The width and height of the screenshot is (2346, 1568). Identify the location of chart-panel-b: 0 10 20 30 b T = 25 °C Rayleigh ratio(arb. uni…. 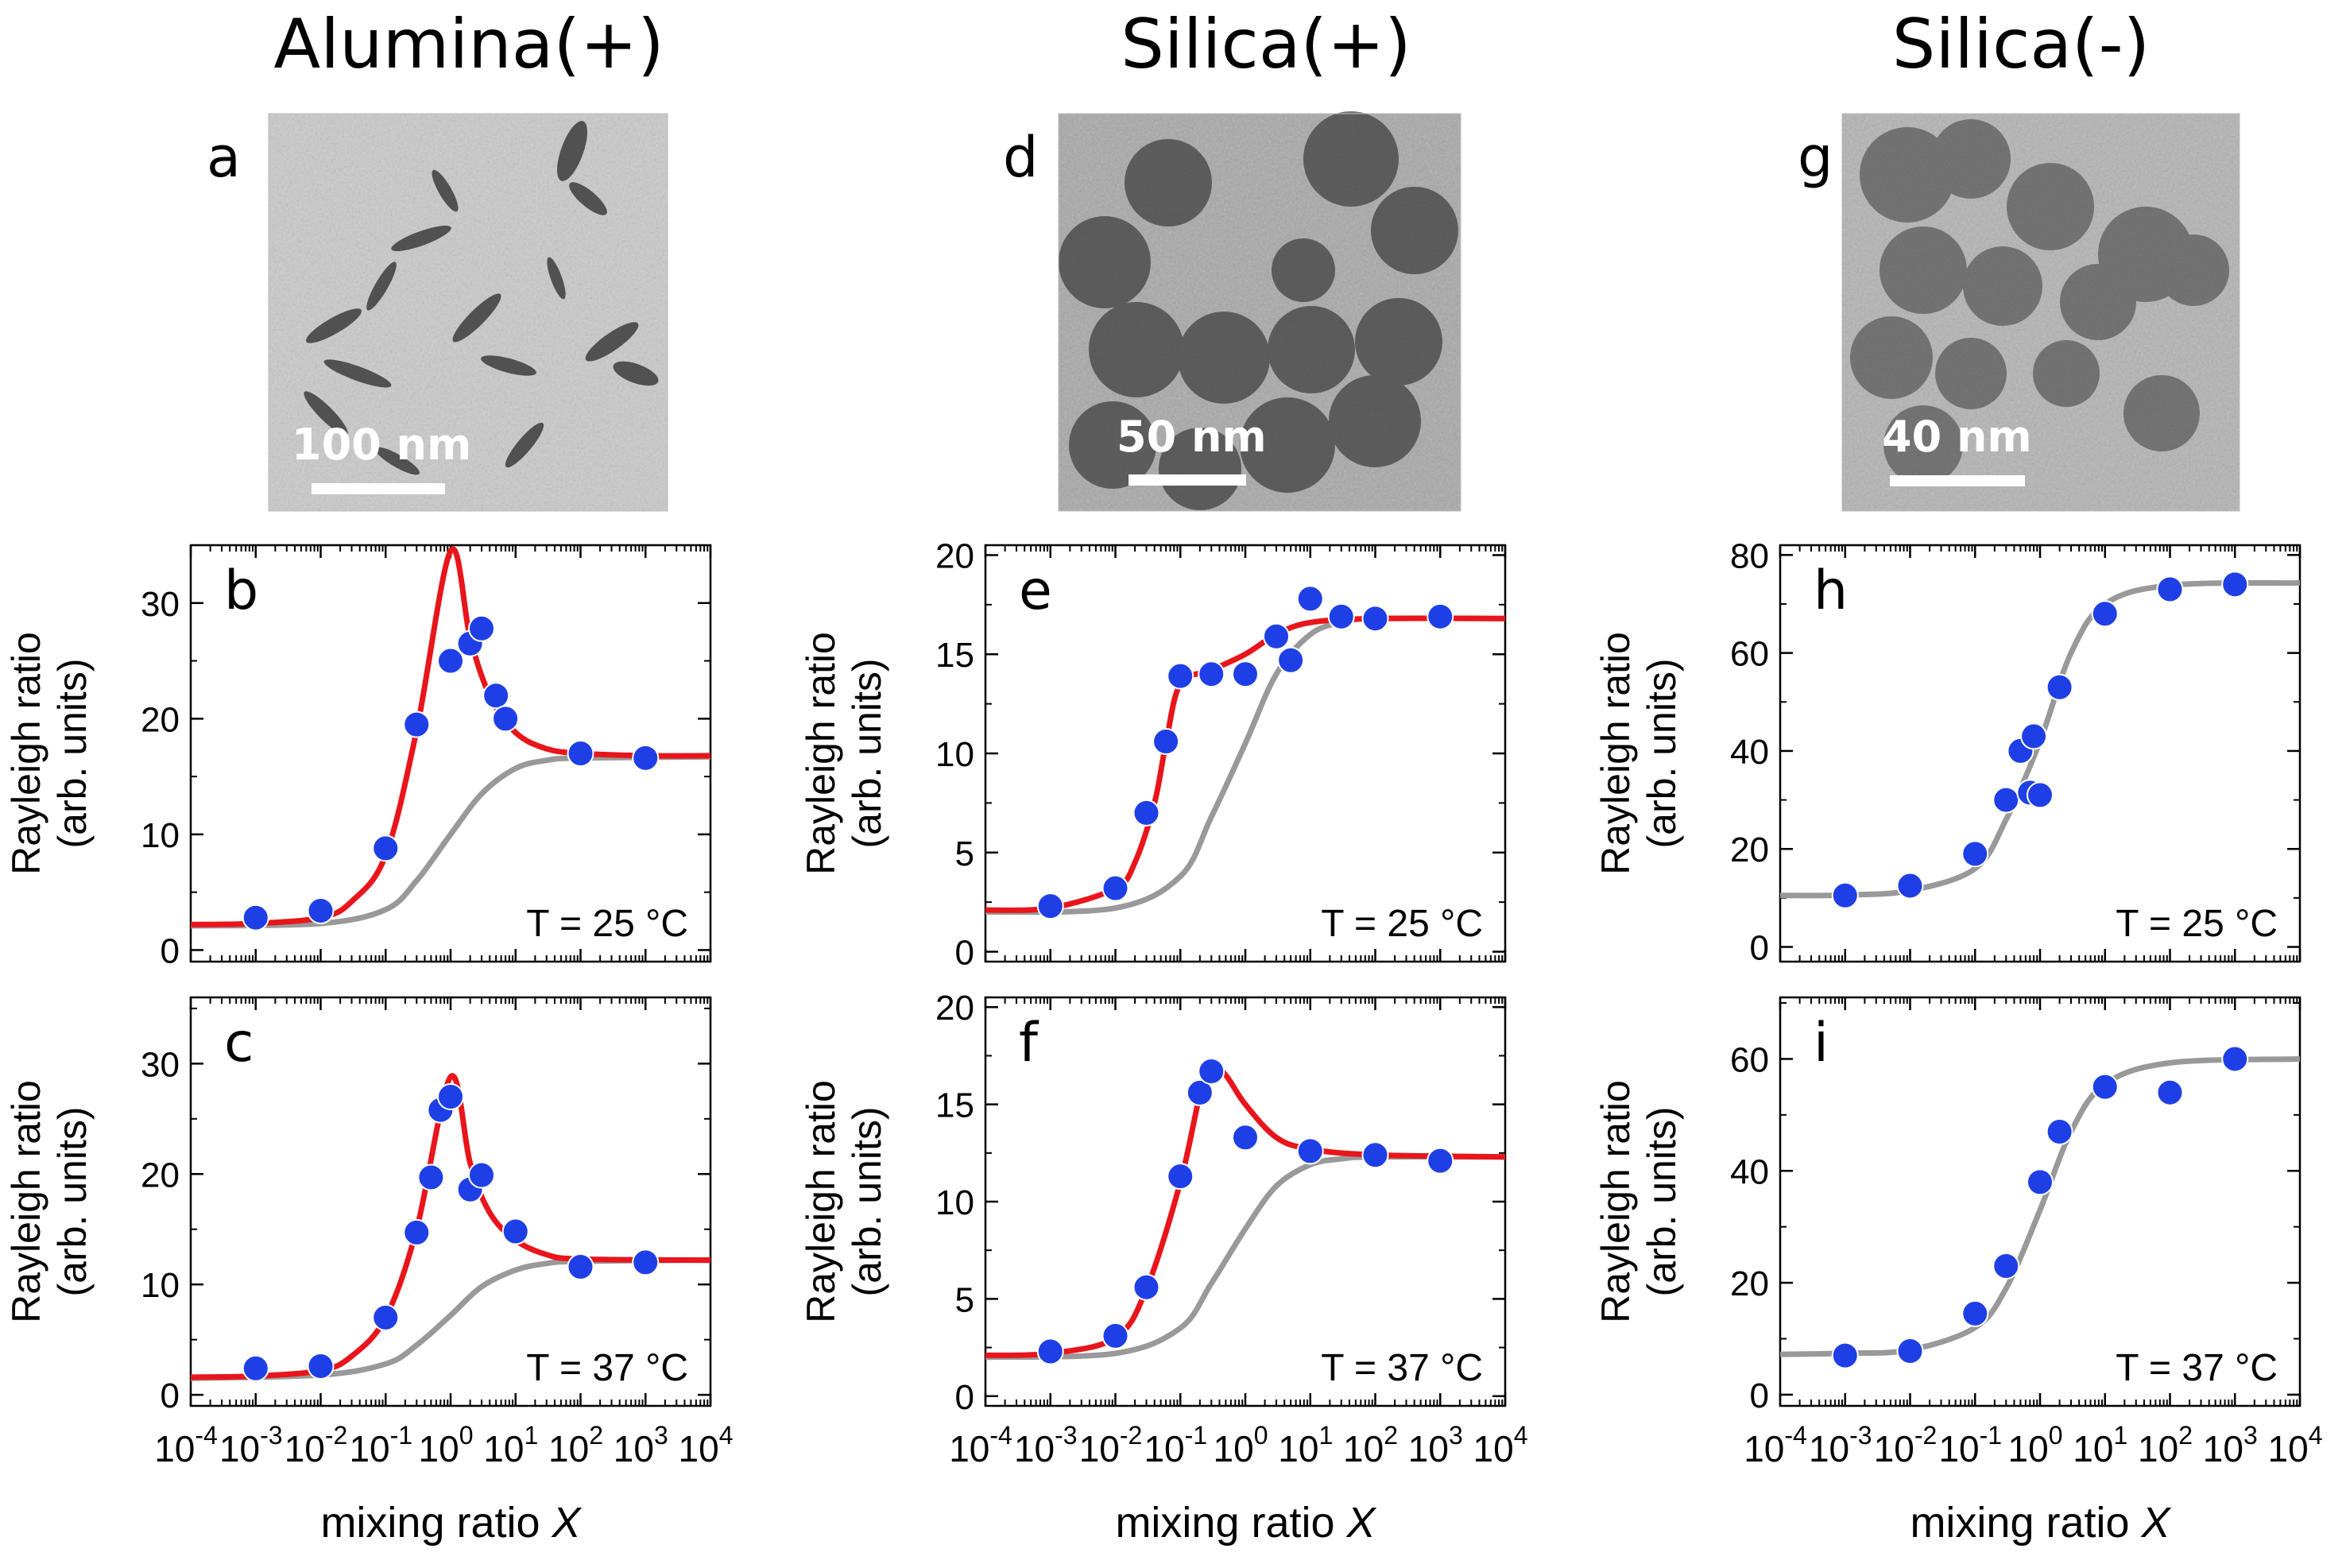
(358, 757).